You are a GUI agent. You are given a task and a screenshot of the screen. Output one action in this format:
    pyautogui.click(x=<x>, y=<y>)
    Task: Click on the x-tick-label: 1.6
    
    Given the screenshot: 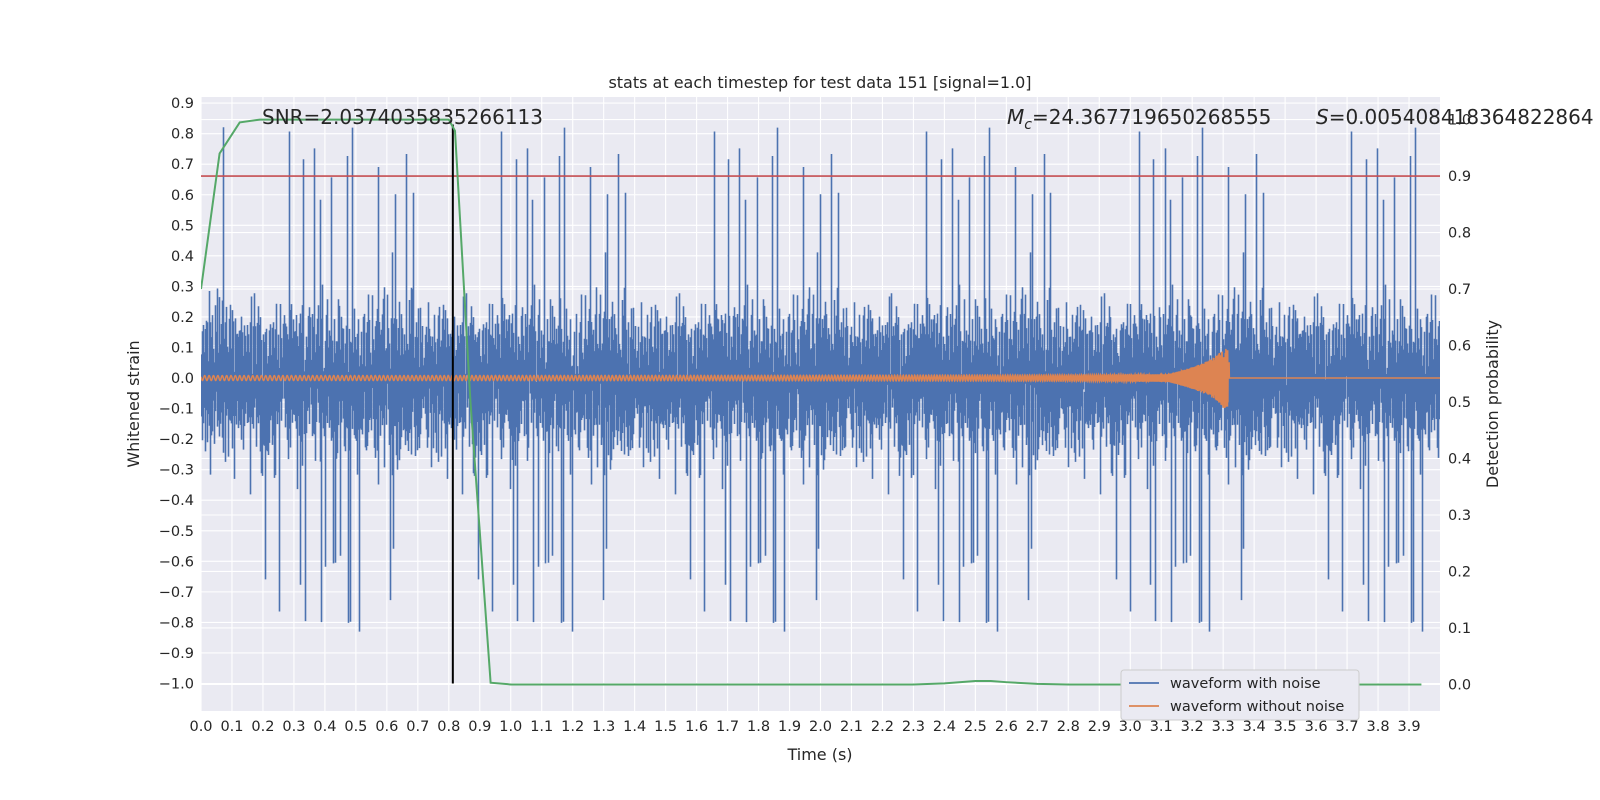 What is the action you would take?
    pyautogui.click(x=696, y=727)
    